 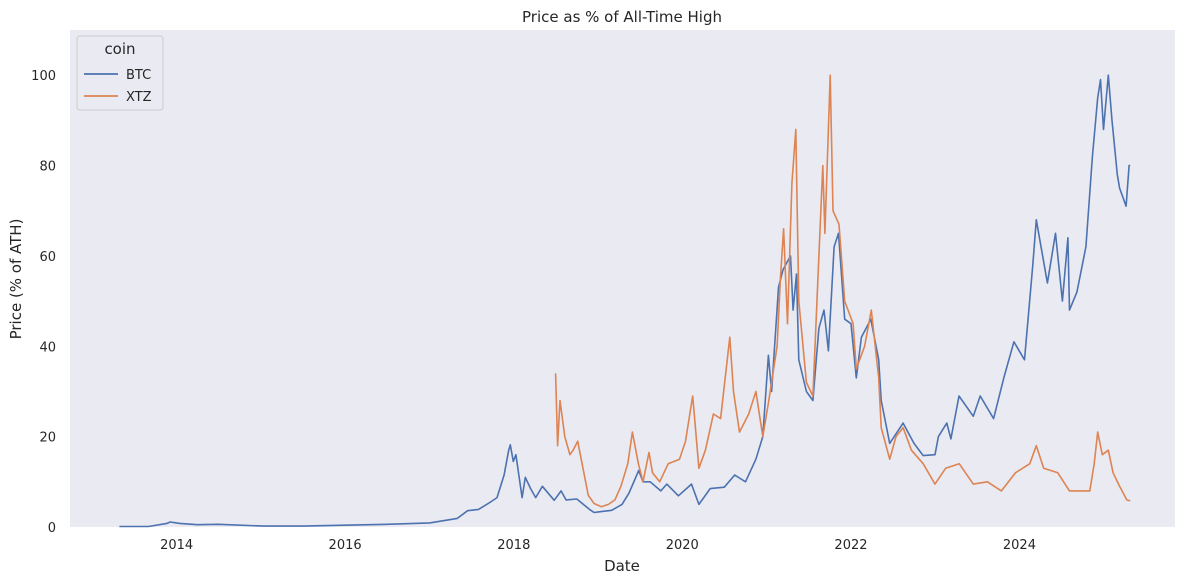 I want to click on y-tick-label: 100, so click(x=43, y=76).